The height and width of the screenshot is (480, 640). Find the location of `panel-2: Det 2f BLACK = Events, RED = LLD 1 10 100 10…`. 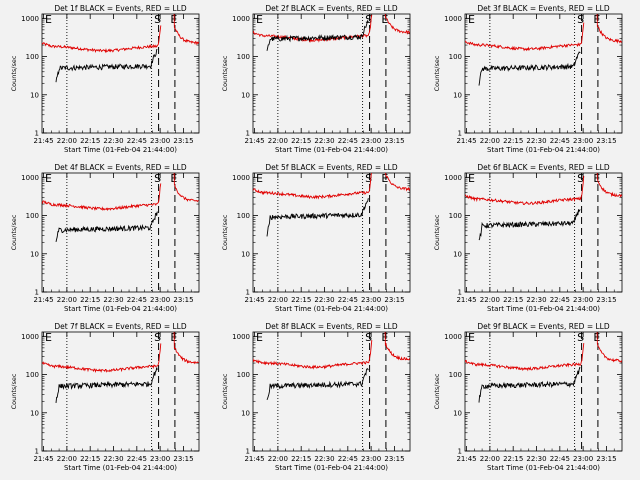

panel-2: Det 2f BLACK = Events, RED = LLD 1 10 100 10… is located at coordinates (316, 79).